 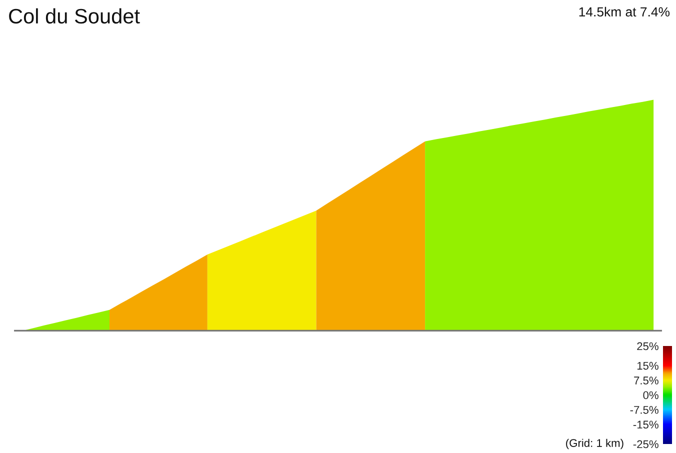 What do you see at coordinates (647, 346) in the screenshot?
I see `color-bar-label: 25%` at bounding box center [647, 346].